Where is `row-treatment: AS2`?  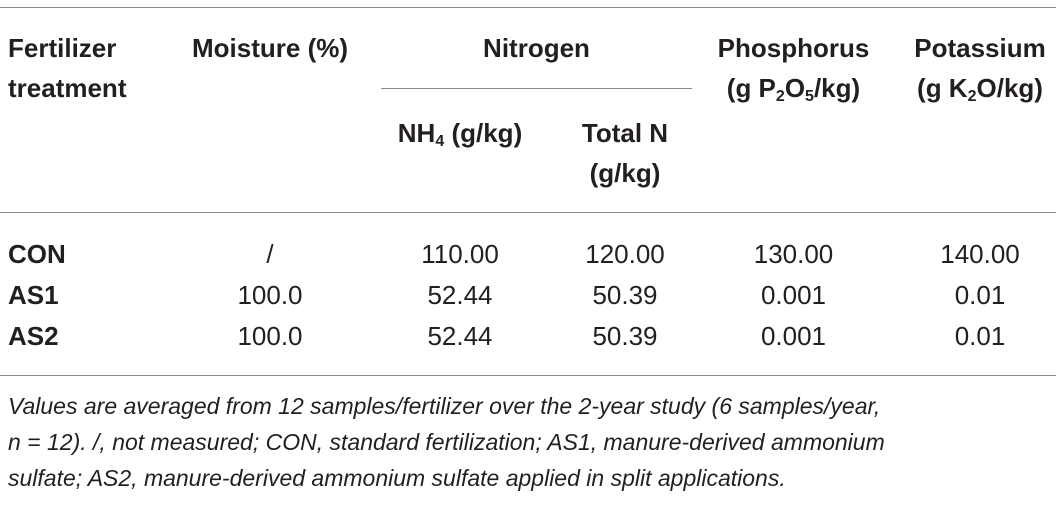
row-treatment: AS2 is located at coordinates (33, 336).